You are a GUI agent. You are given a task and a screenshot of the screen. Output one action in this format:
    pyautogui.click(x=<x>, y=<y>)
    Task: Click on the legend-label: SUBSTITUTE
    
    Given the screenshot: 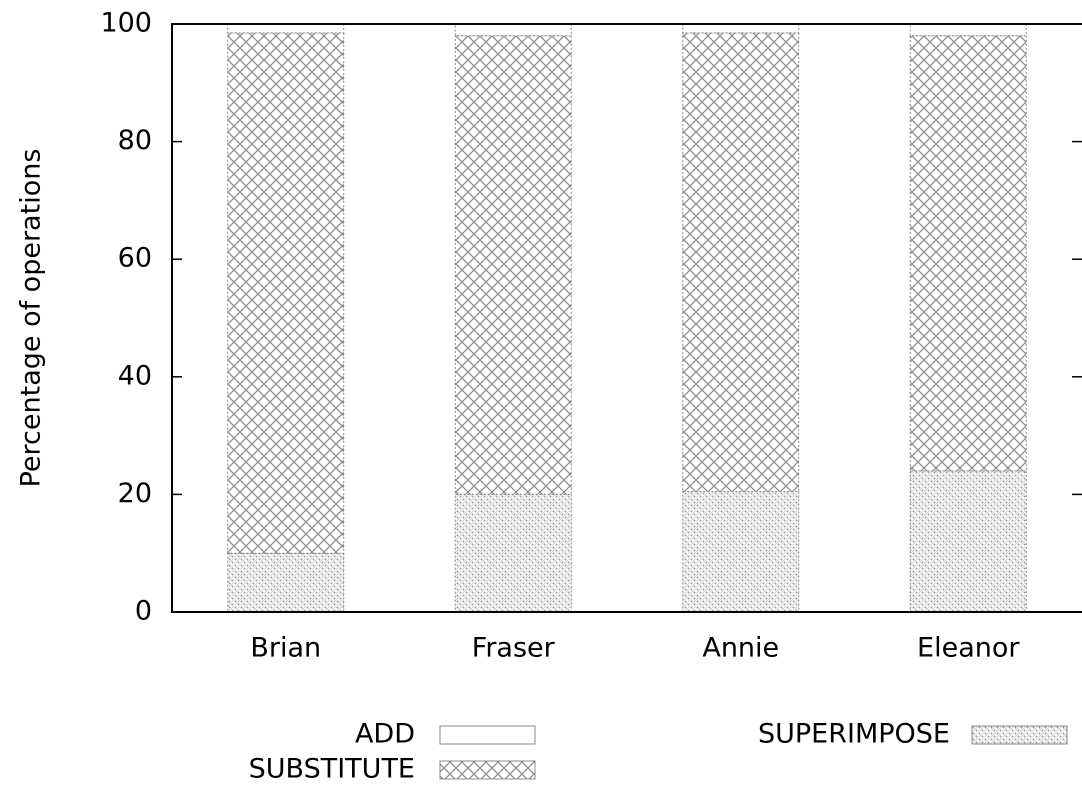 What is the action you would take?
    pyautogui.click(x=332, y=769)
    